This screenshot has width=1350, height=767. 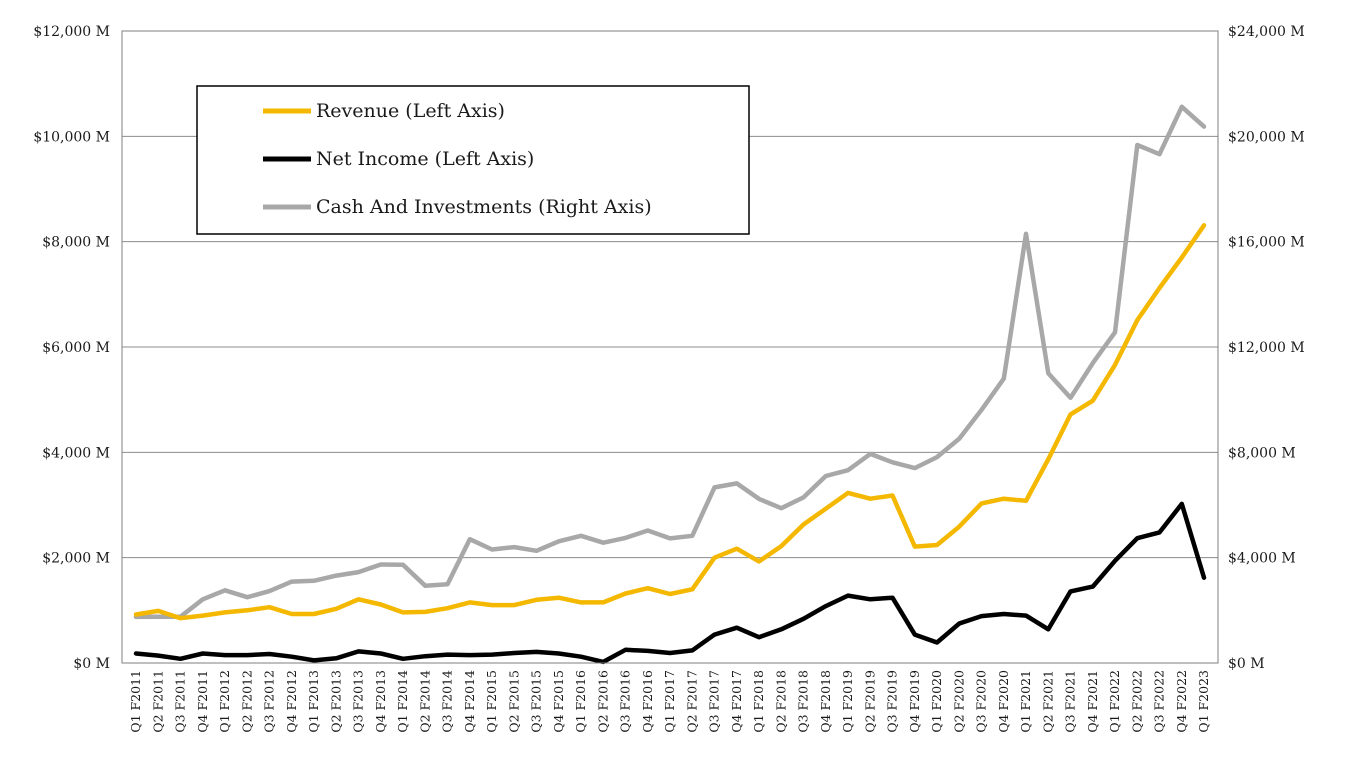 What do you see at coordinates (758, 701) in the screenshot?
I see `x-tick-label: Q1 F2018` at bounding box center [758, 701].